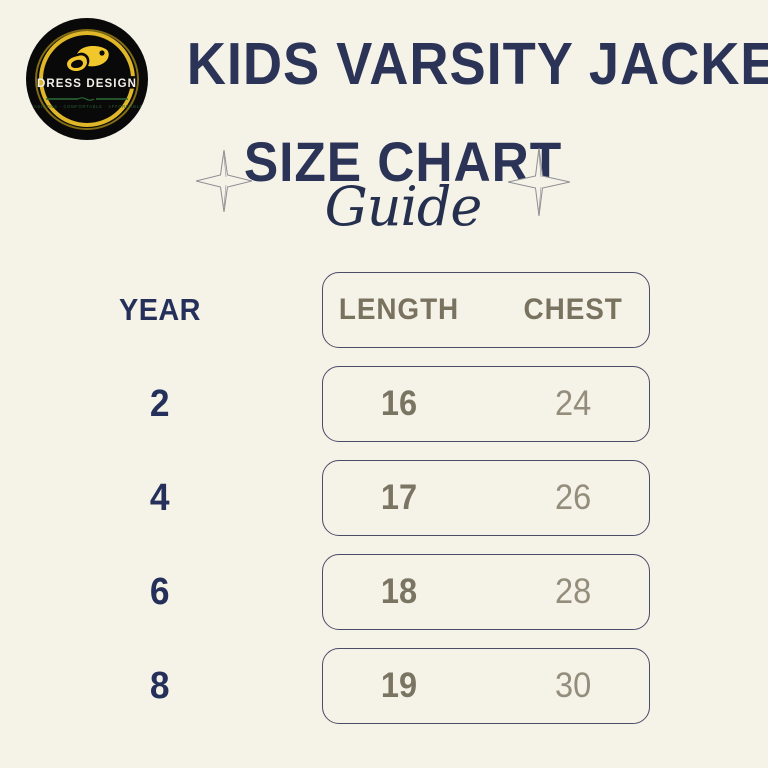 The height and width of the screenshot is (768, 768). Describe the element at coordinates (399, 403) in the screenshot. I see `length-value: 16` at that location.